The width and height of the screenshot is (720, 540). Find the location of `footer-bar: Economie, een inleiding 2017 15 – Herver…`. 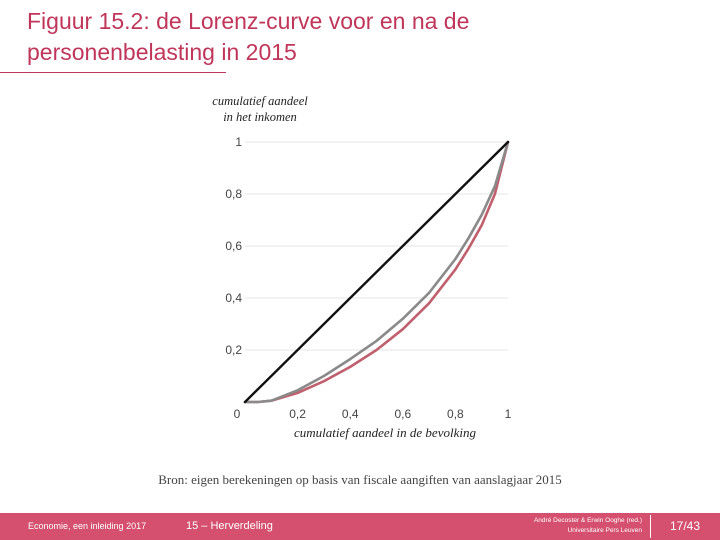

footer-bar: Economie, een inleiding 2017 15 – Herver… is located at coordinates (360, 526).